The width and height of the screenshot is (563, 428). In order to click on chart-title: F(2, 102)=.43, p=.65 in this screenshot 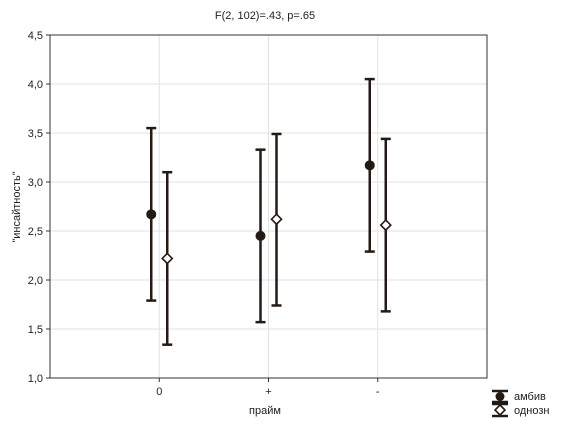, I will do `click(265, 16)`.